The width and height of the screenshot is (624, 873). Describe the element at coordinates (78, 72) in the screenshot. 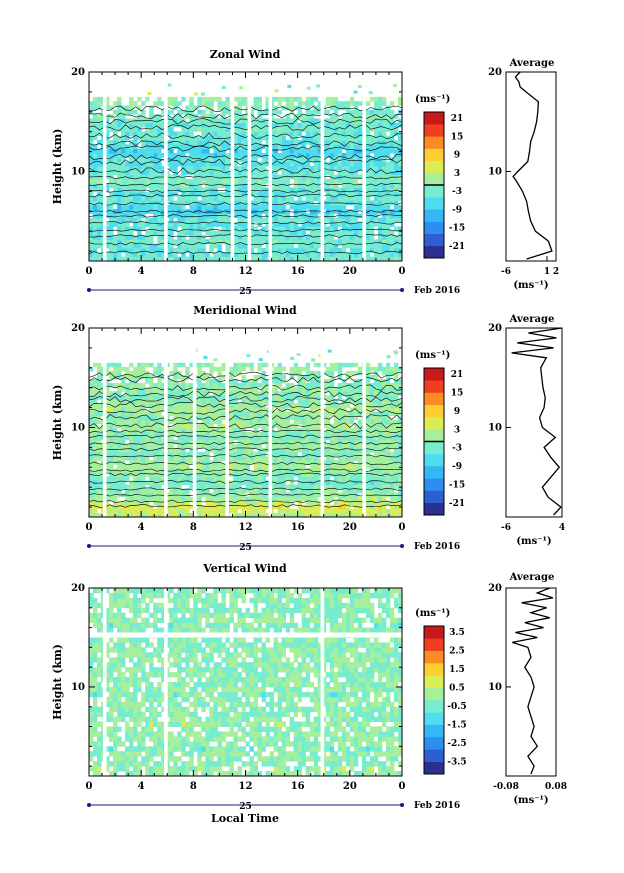

I see `y-tick-label: 20` at that location.